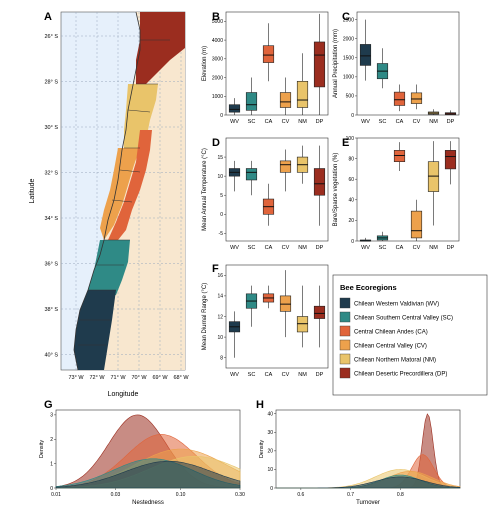 The width and height of the screenshot is (492, 515). I want to click on panel-letter-h: H, so click(260, 405).